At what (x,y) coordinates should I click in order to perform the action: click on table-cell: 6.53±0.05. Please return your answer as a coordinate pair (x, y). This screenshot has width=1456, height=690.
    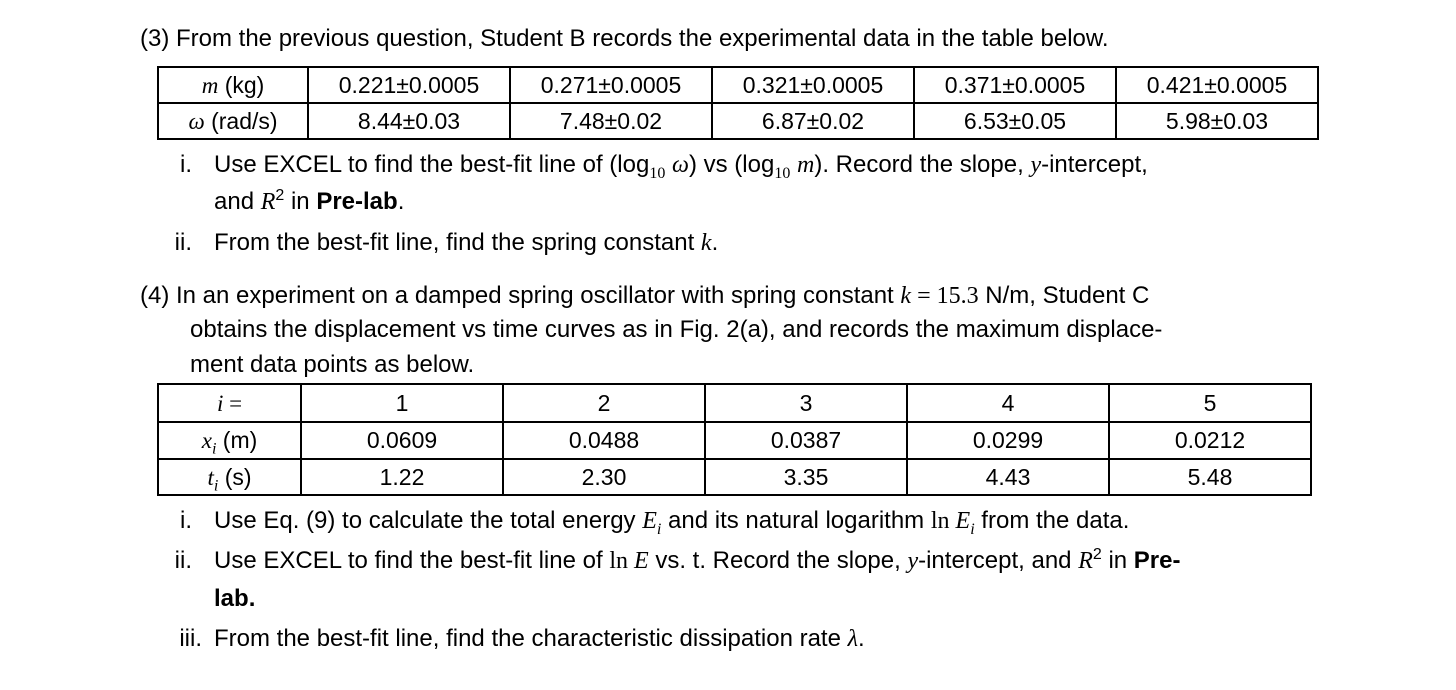
    Looking at the image, I should click on (1015, 121).